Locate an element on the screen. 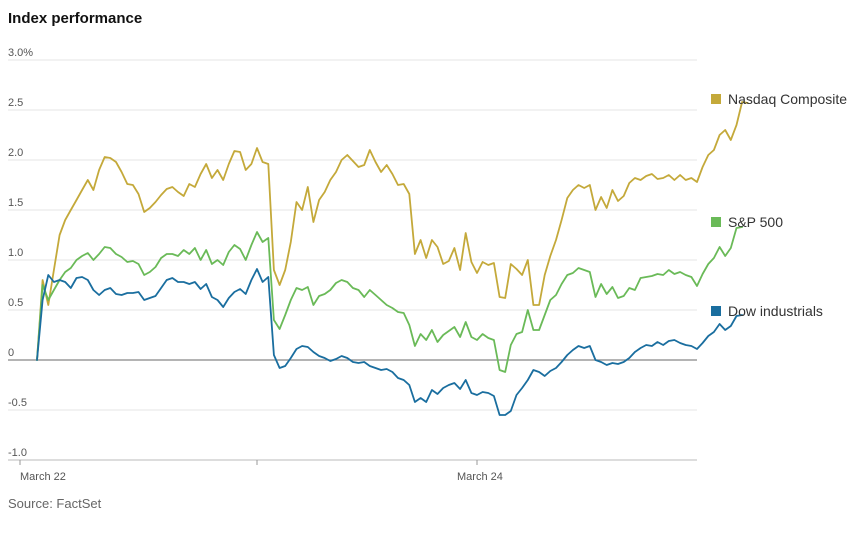  legend-label: Dow industrials is located at coordinates (775, 311).